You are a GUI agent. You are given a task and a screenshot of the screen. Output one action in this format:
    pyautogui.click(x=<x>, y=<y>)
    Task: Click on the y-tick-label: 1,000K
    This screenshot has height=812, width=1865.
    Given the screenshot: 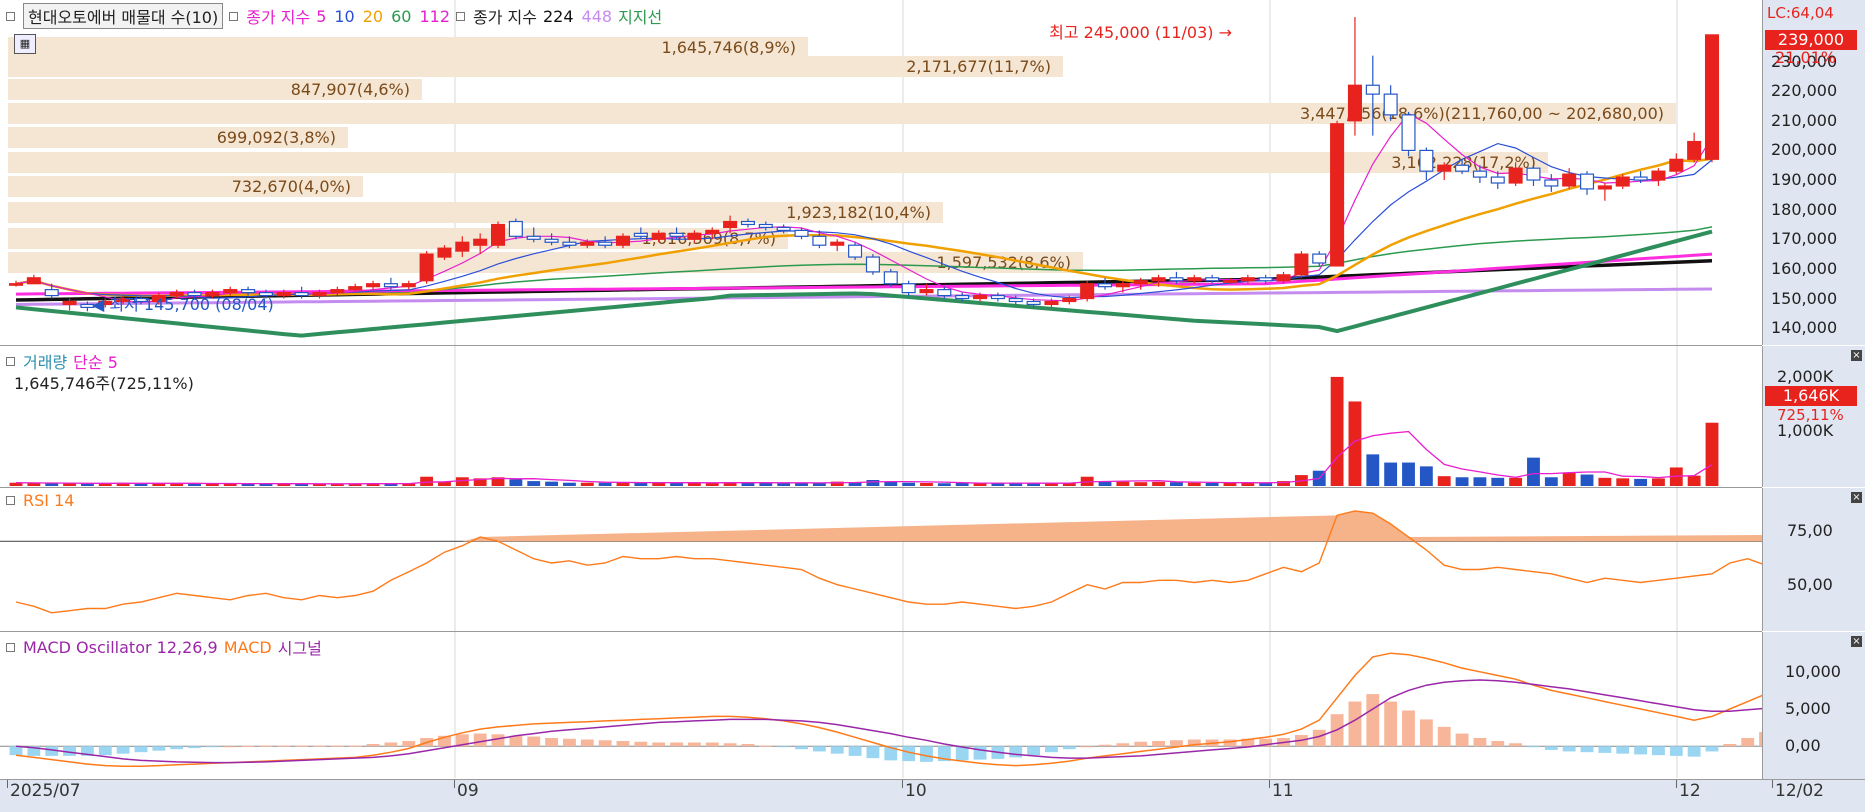 What is the action you would take?
    pyautogui.click(x=1805, y=431)
    